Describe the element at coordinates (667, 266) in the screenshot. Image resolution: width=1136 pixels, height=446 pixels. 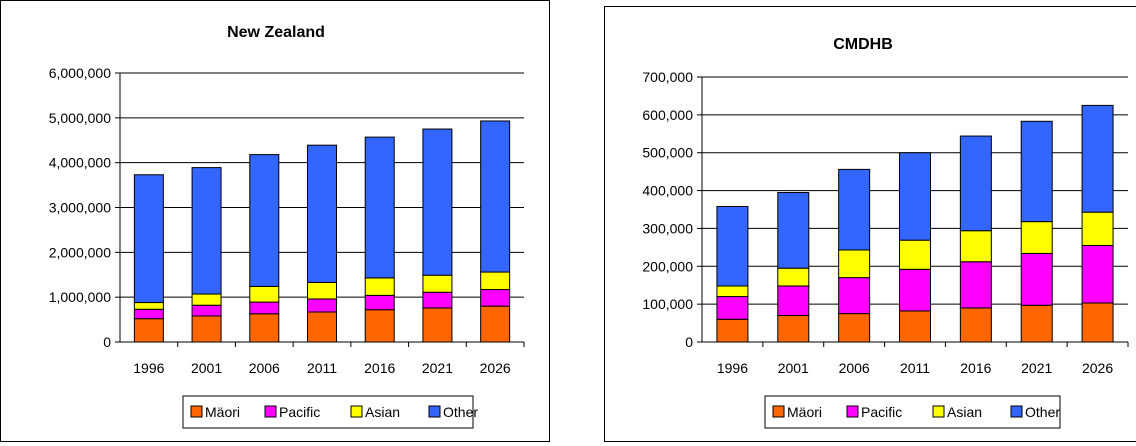
I see `y-tick-label: 200,000` at that location.